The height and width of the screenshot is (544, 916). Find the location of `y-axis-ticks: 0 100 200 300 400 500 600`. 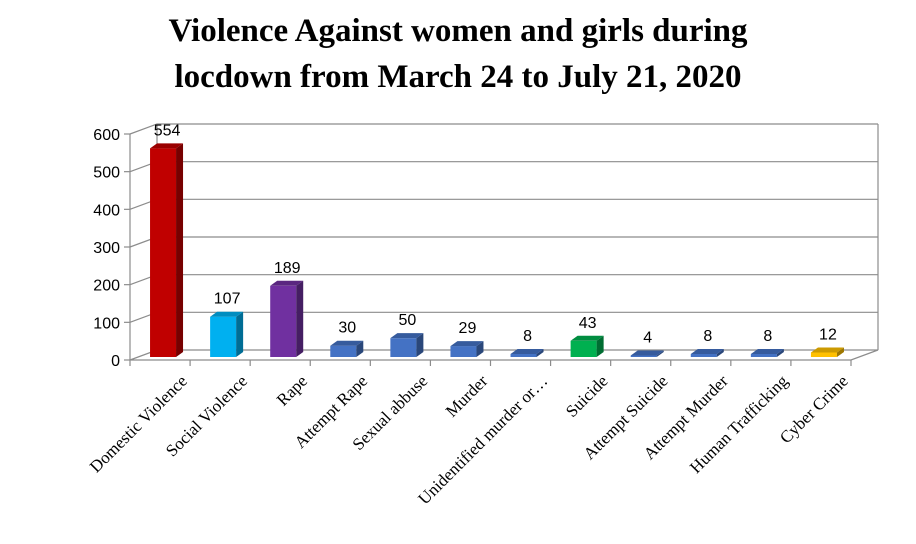

y-axis-ticks: 0 100 200 300 400 500 600 is located at coordinates (111, 248).